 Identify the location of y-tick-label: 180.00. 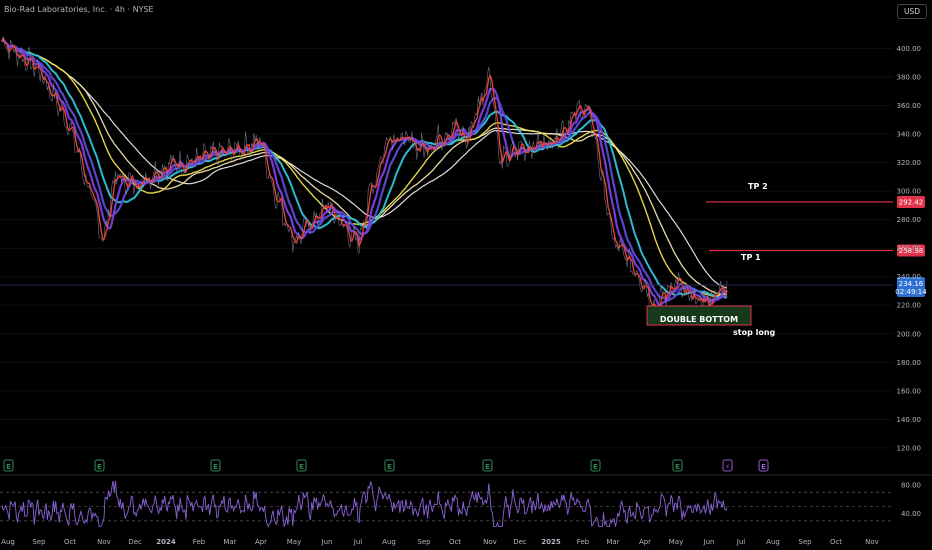
(909, 363).